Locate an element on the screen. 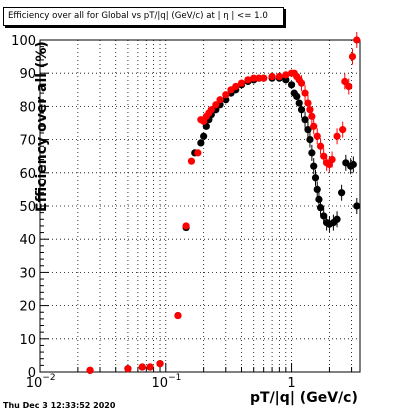  x-axis-label: pT/|q| (GeV/c) is located at coordinates (304, 398).